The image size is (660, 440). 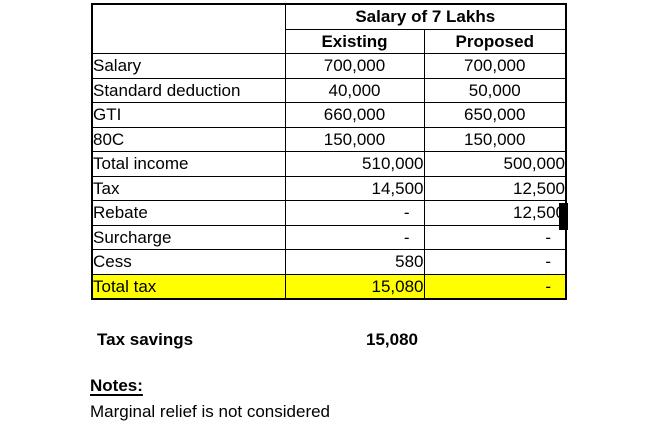 What do you see at coordinates (257, 340) in the screenshot?
I see `tax-savings-row: Tax savings 15,080` at bounding box center [257, 340].